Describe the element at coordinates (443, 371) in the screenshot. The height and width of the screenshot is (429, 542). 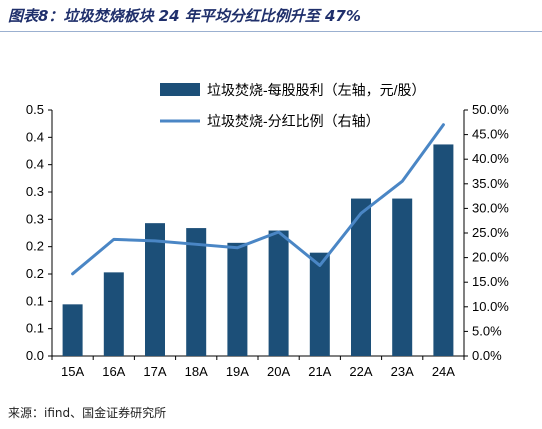
I see `x-tick-label: 24A` at that location.